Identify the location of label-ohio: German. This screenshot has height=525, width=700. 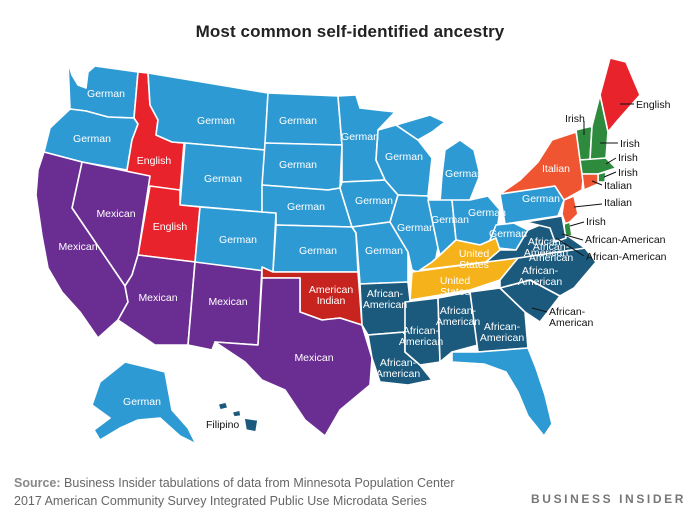
(487, 213).